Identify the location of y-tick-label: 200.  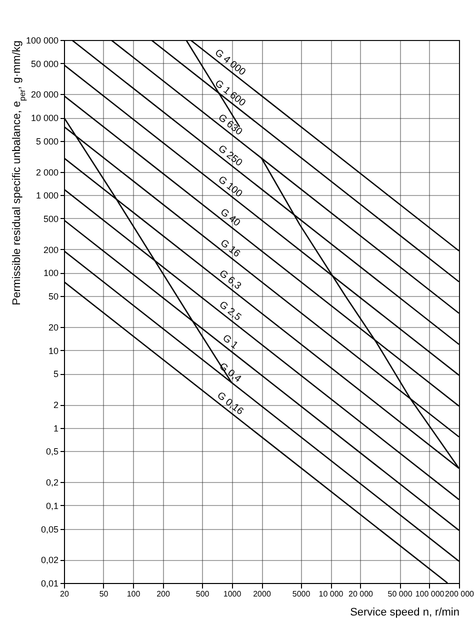
(50, 249).